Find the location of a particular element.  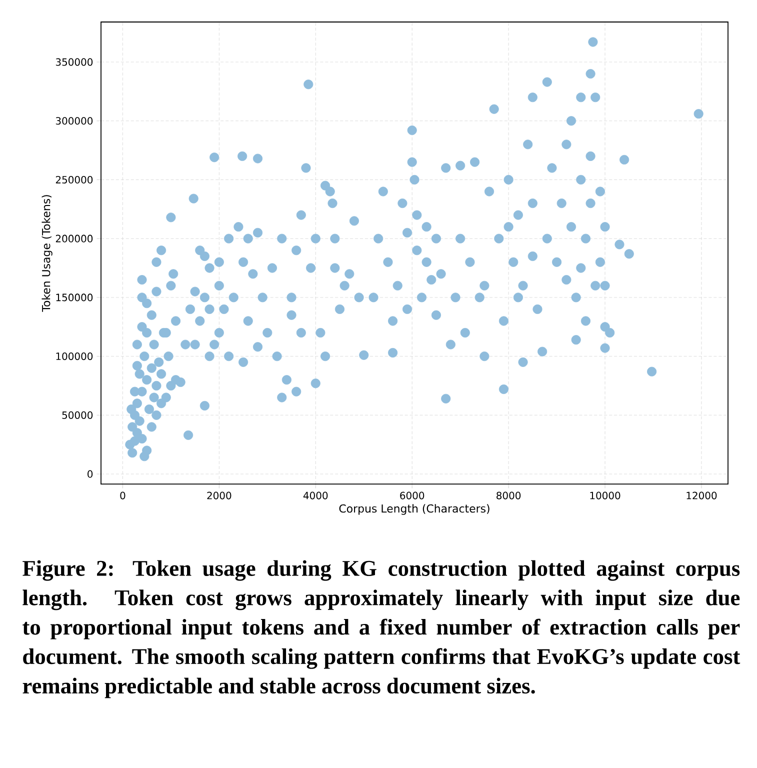

x-axis-title: Corpus Length (Characters) is located at coordinates (414, 509).